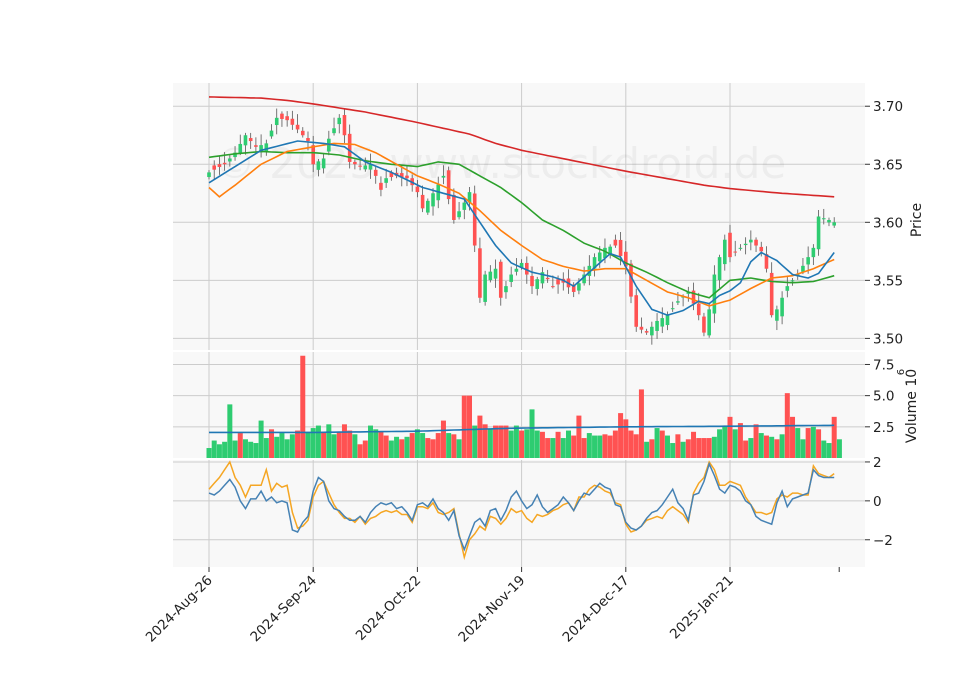 The height and width of the screenshot is (694, 960). I want to click on price-y-tick-label: 3.70, so click(888, 107).